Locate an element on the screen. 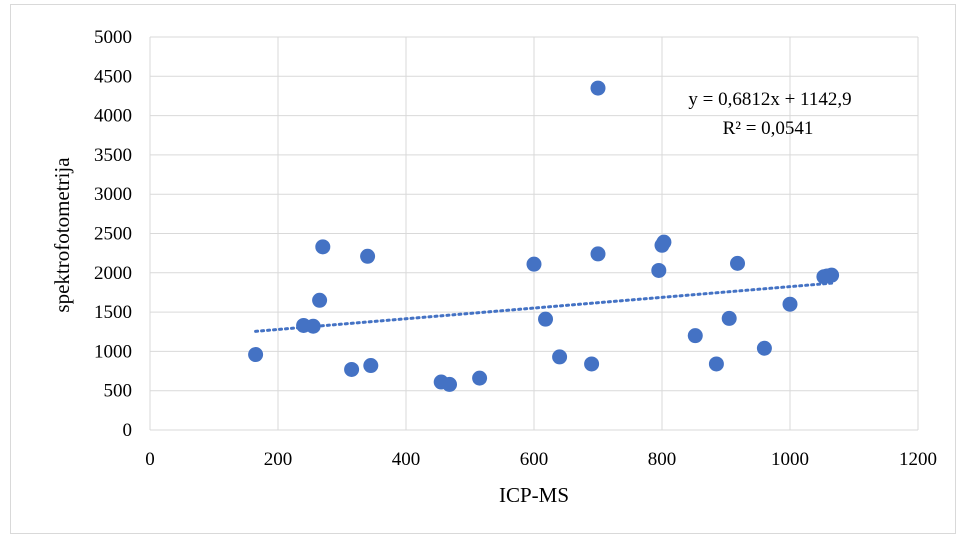 The height and width of the screenshot is (535, 958). x-tick-label: 1000 is located at coordinates (790, 459).